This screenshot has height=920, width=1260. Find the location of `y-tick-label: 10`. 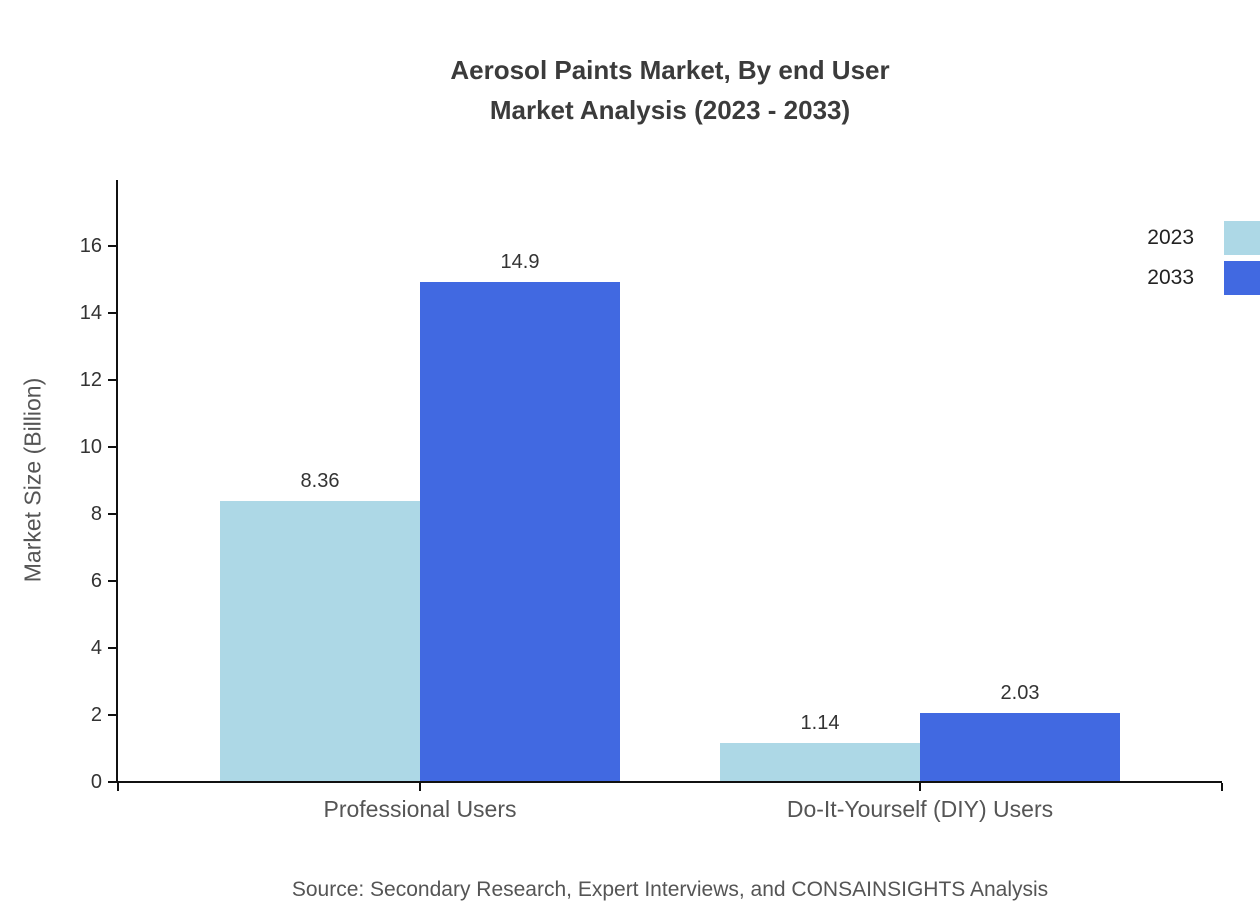

y-tick-label: 10 is located at coordinates (90, 447).